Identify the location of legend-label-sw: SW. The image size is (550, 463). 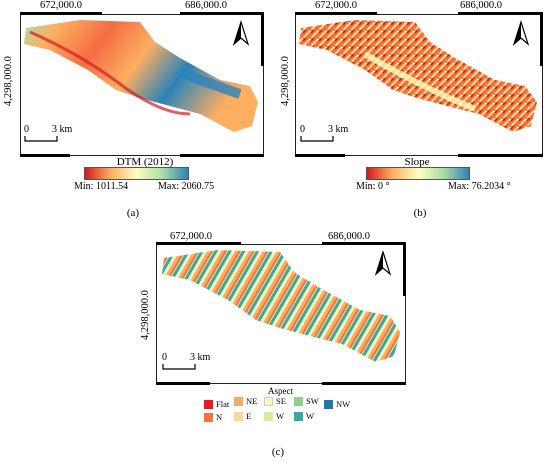
(312, 401).